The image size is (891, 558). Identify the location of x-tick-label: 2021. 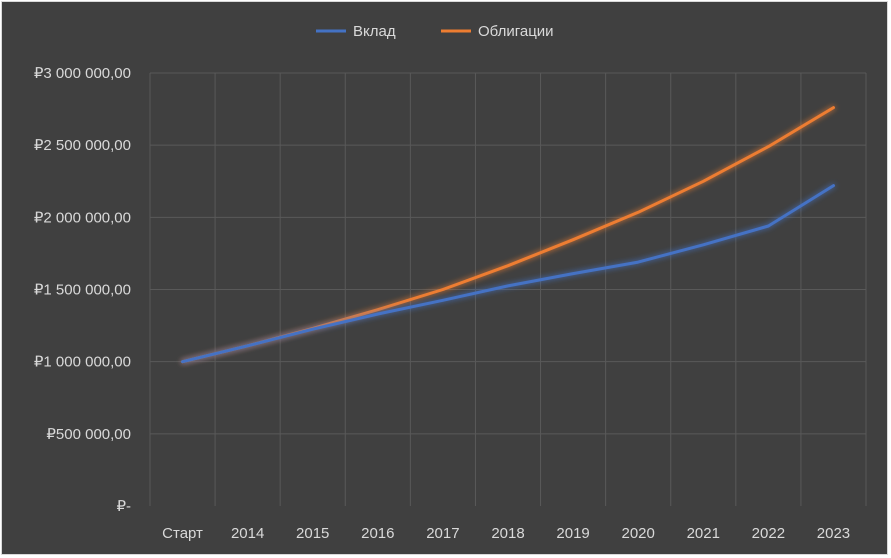
(703, 533).